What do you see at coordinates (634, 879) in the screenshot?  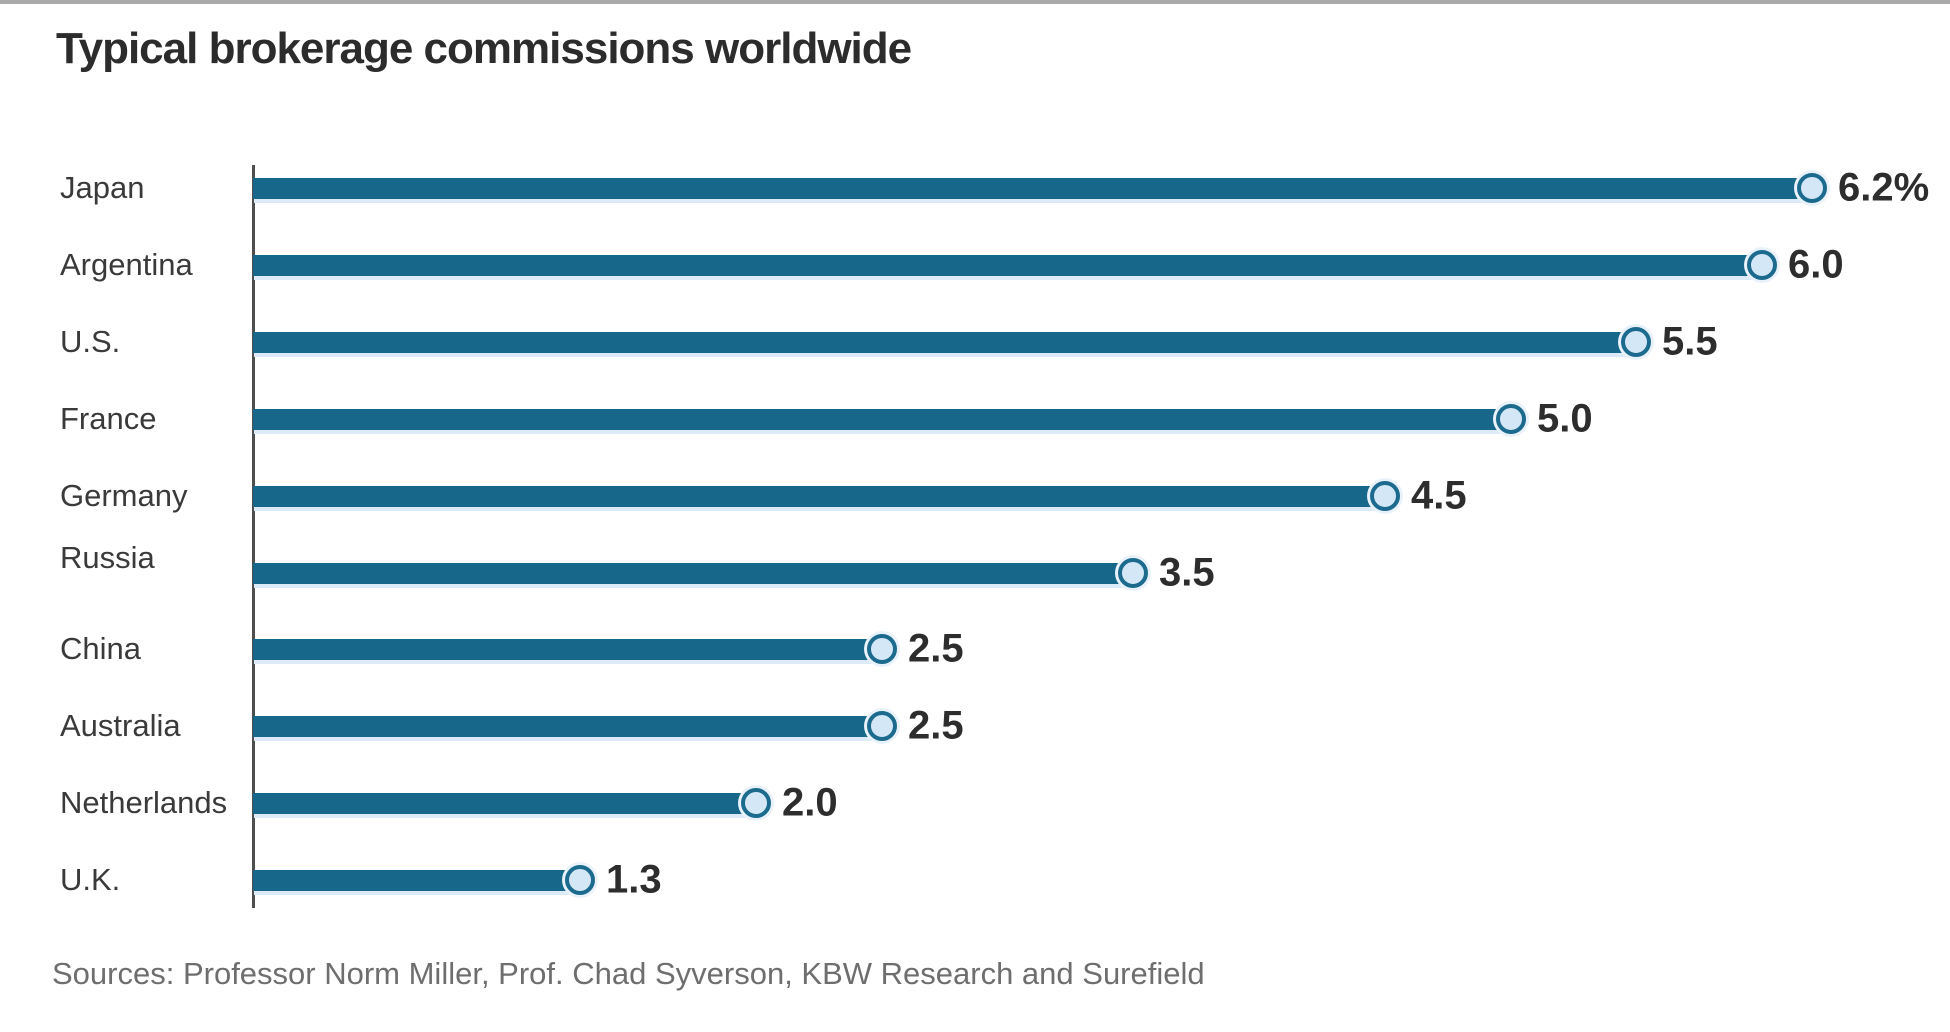 I see `value-label: 1.3` at bounding box center [634, 879].